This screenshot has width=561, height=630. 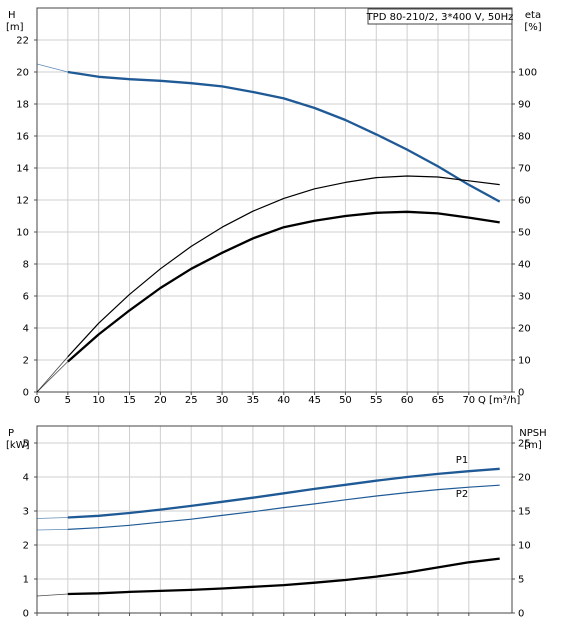 I want to click on x-tick-label: 0, so click(x=37, y=400).